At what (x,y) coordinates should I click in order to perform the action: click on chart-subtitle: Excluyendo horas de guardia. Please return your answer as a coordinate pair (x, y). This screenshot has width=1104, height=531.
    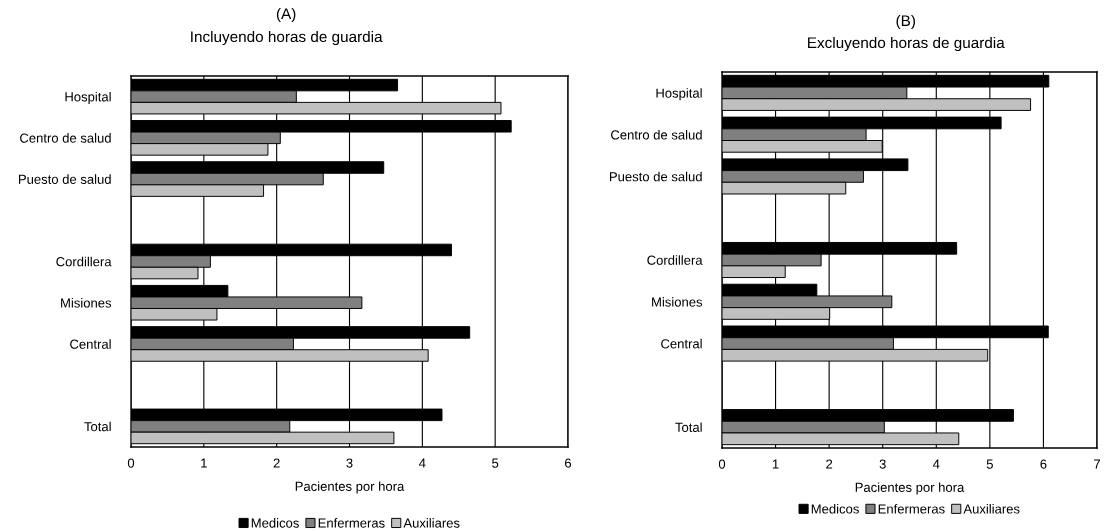
    Looking at the image, I should click on (906, 44).